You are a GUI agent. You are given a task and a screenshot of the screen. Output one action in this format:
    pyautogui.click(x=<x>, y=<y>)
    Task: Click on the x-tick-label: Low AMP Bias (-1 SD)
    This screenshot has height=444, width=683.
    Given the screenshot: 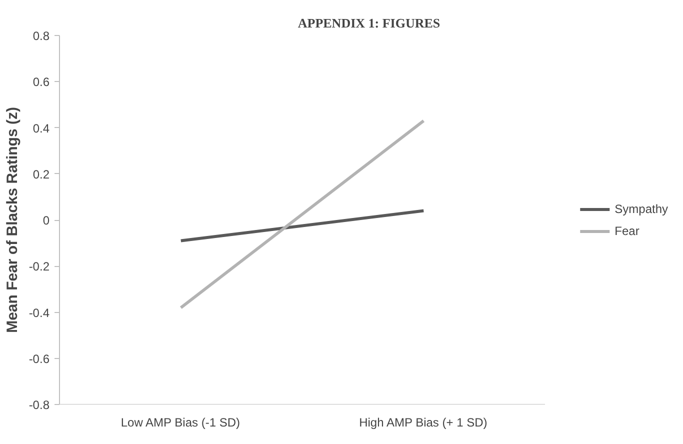 What is the action you would take?
    pyautogui.click(x=180, y=423)
    